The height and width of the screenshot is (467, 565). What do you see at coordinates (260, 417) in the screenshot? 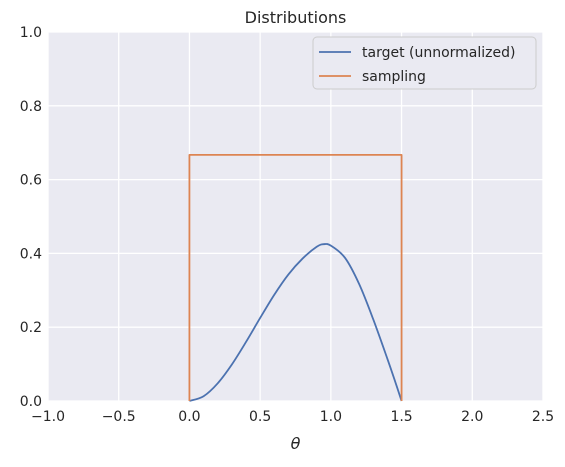
I see `x-tick-label: 0.5` at bounding box center [260, 417].